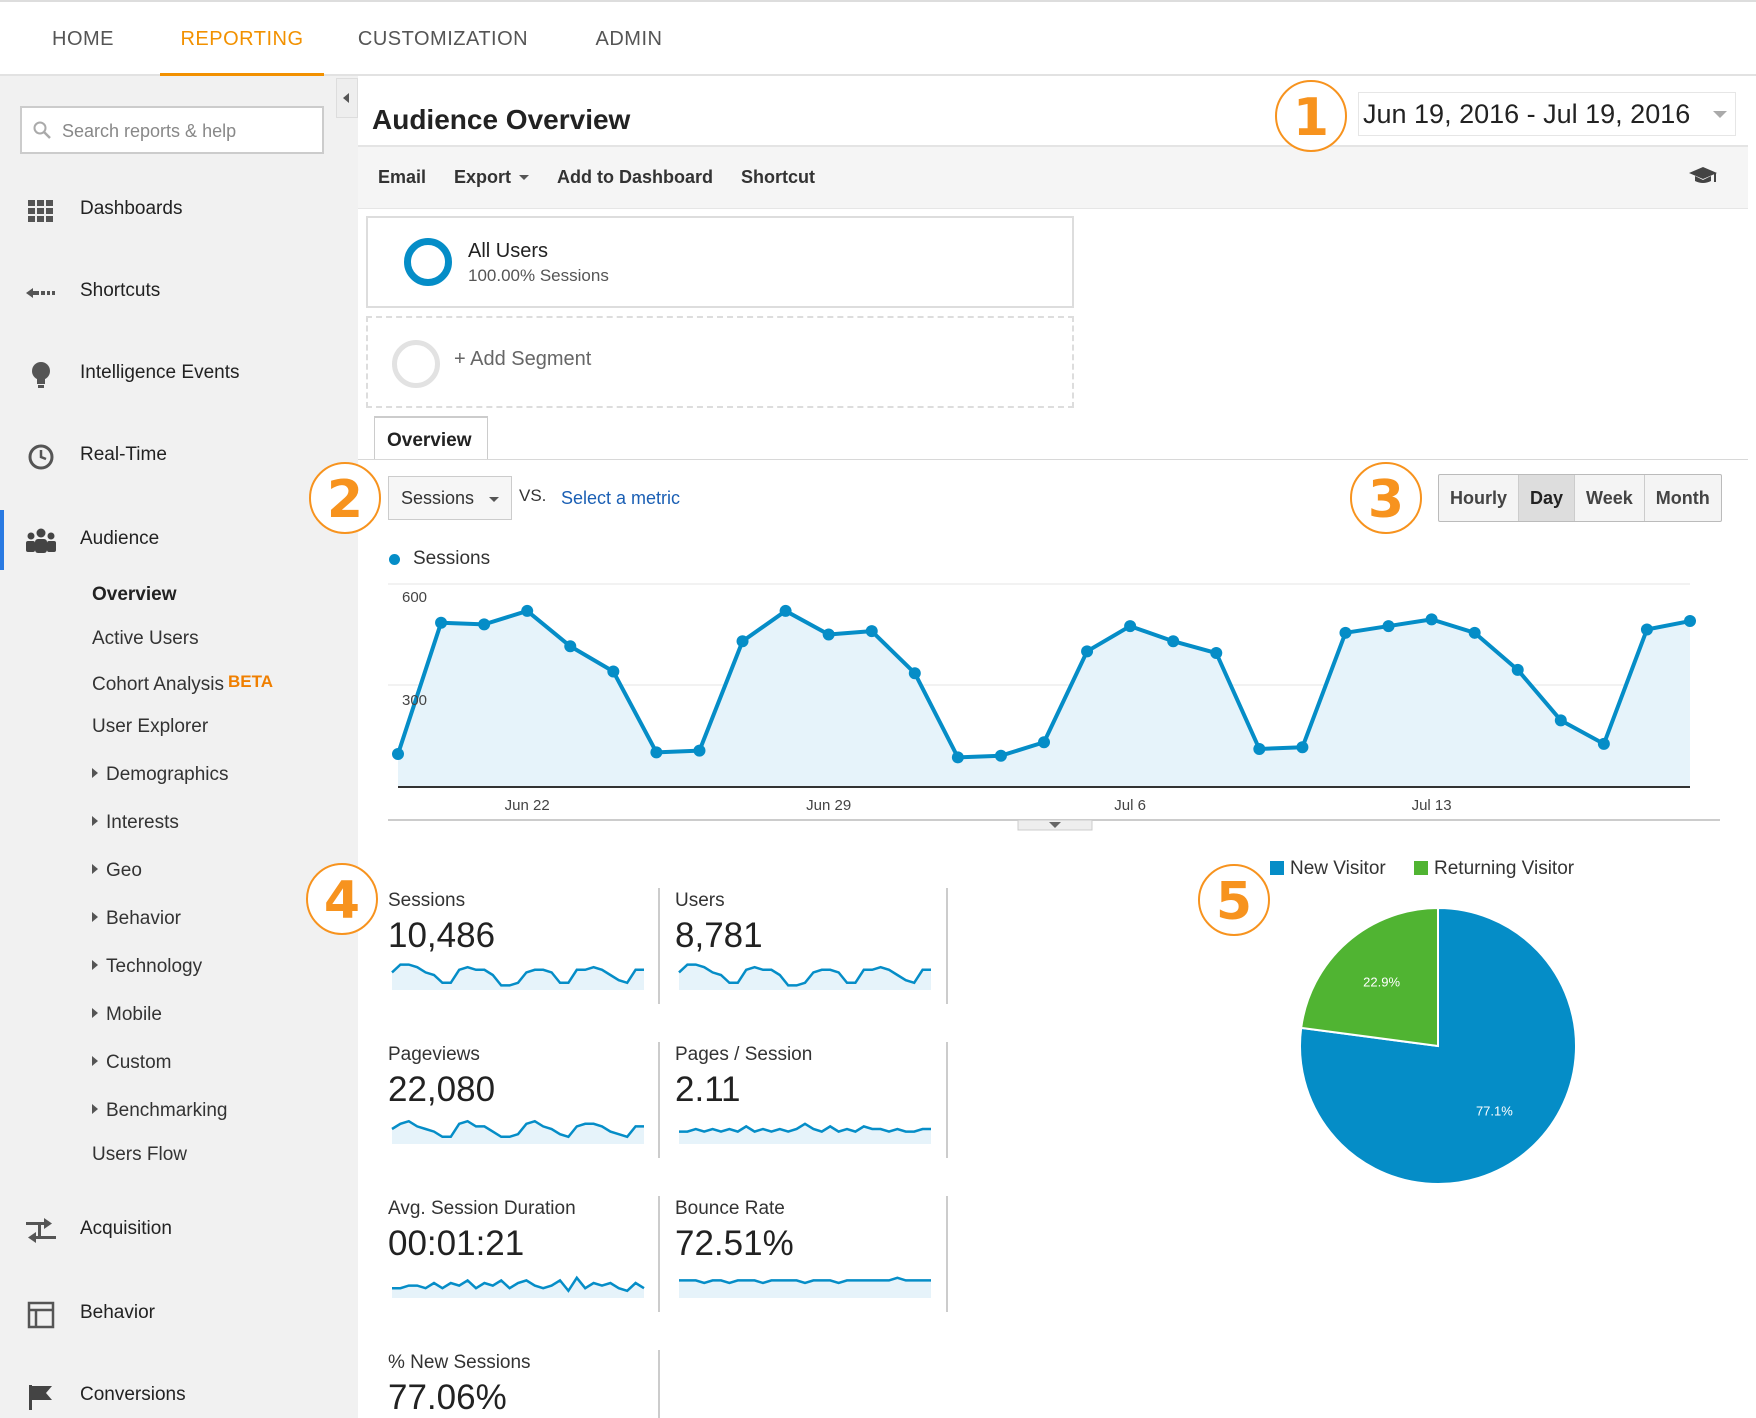 Image resolution: width=1756 pixels, height=1418 pixels. Describe the element at coordinates (1479, 498) in the screenshot. I see `hourly-button: Hourly` at that location.